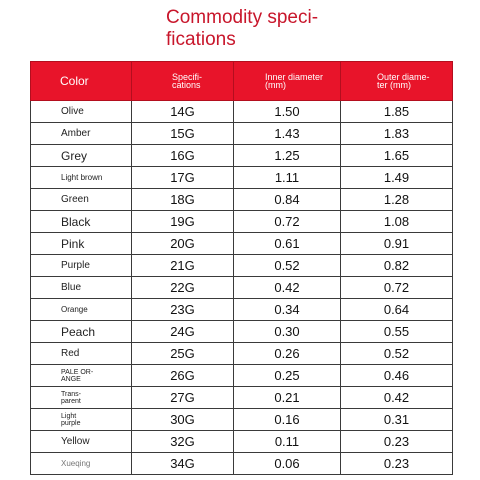 This screenshot has height=480, width=480. I want to click on inner-diameter-cell: 1.11, so click(287, 177).